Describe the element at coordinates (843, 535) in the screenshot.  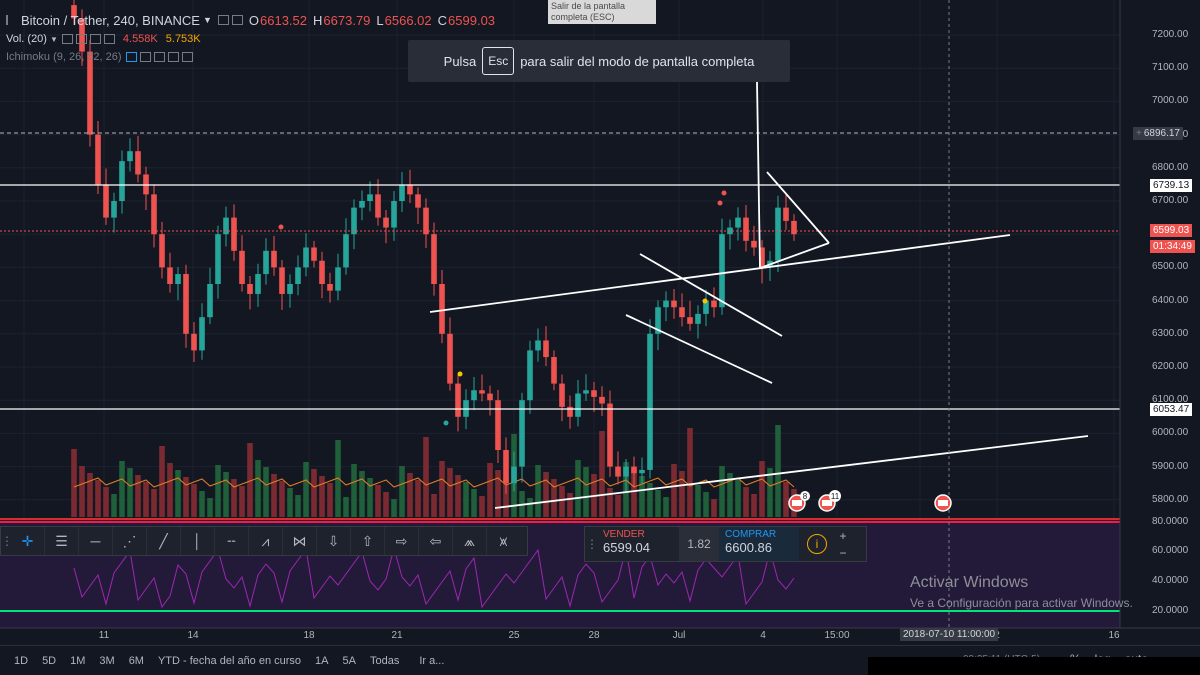
I see `plus-button: +` at that location.